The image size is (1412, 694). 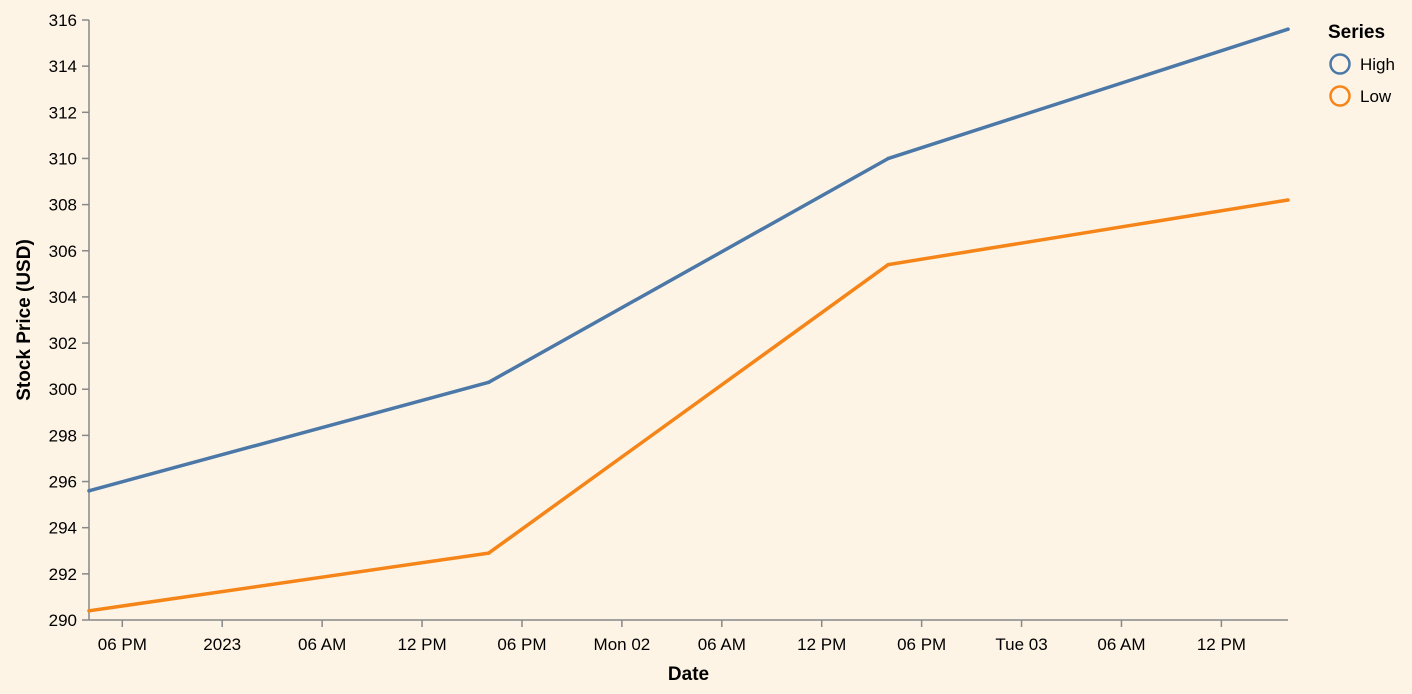 What do you see at coordinates (1376, 96) in the screenshot?
I see `legend-label-low: Low` at bounding box center [1376, 96].